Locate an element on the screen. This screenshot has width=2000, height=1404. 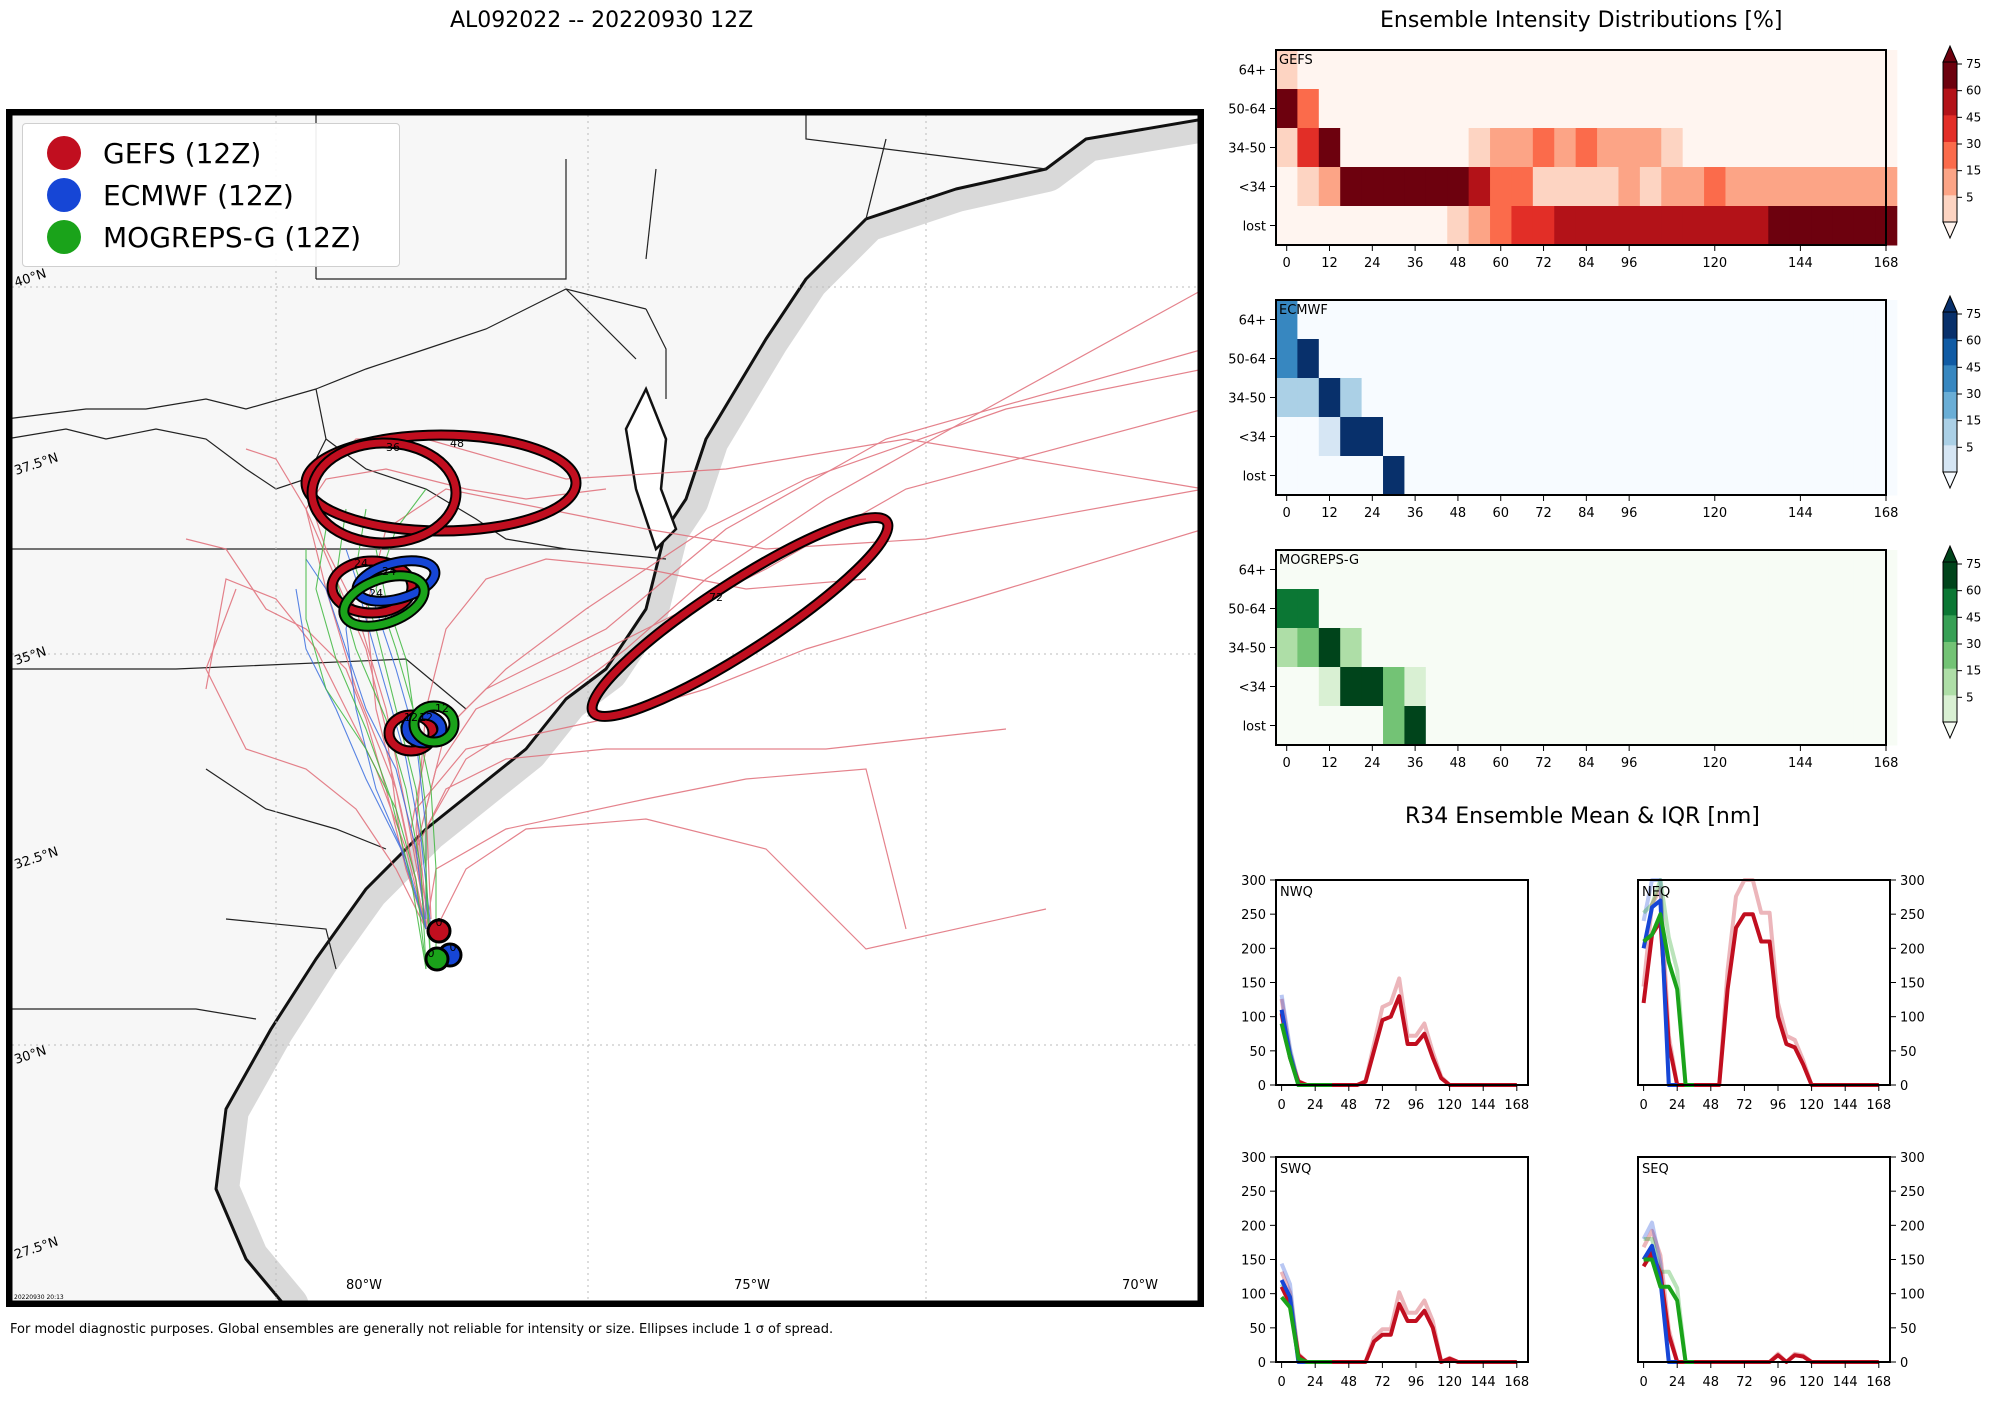
colorbar-extend-top is located at coordinates (1950, 303).